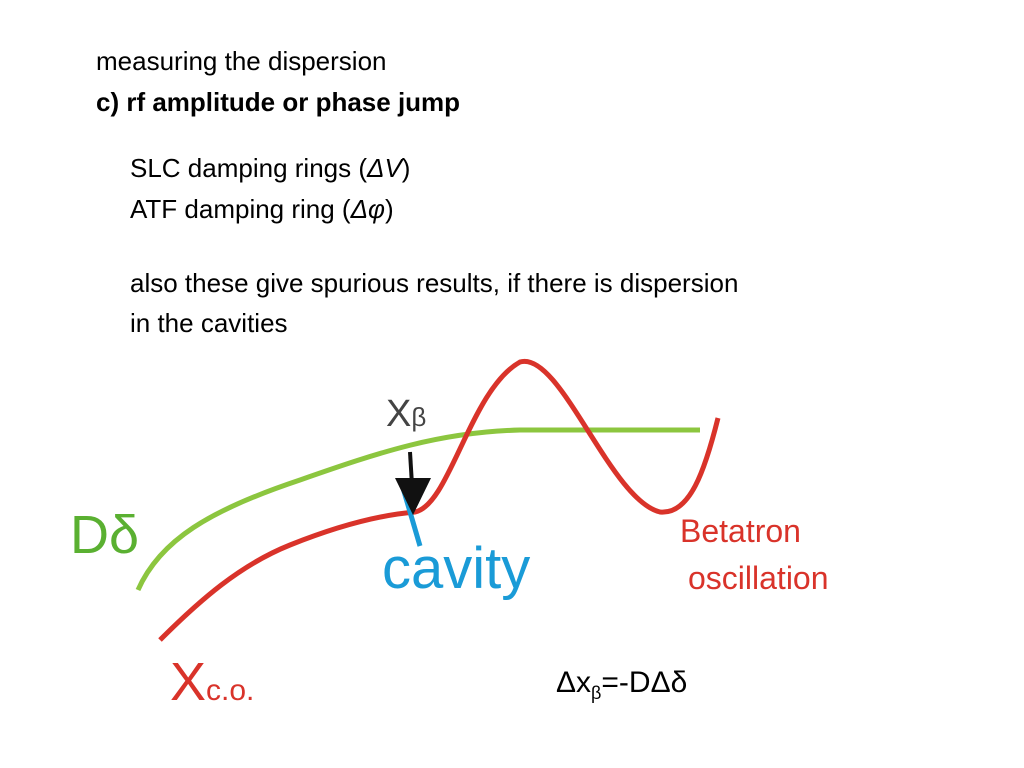  Describe the element at coordinates (456, 568) in the screenshot. I see `cavity-label: cavity` at that location.